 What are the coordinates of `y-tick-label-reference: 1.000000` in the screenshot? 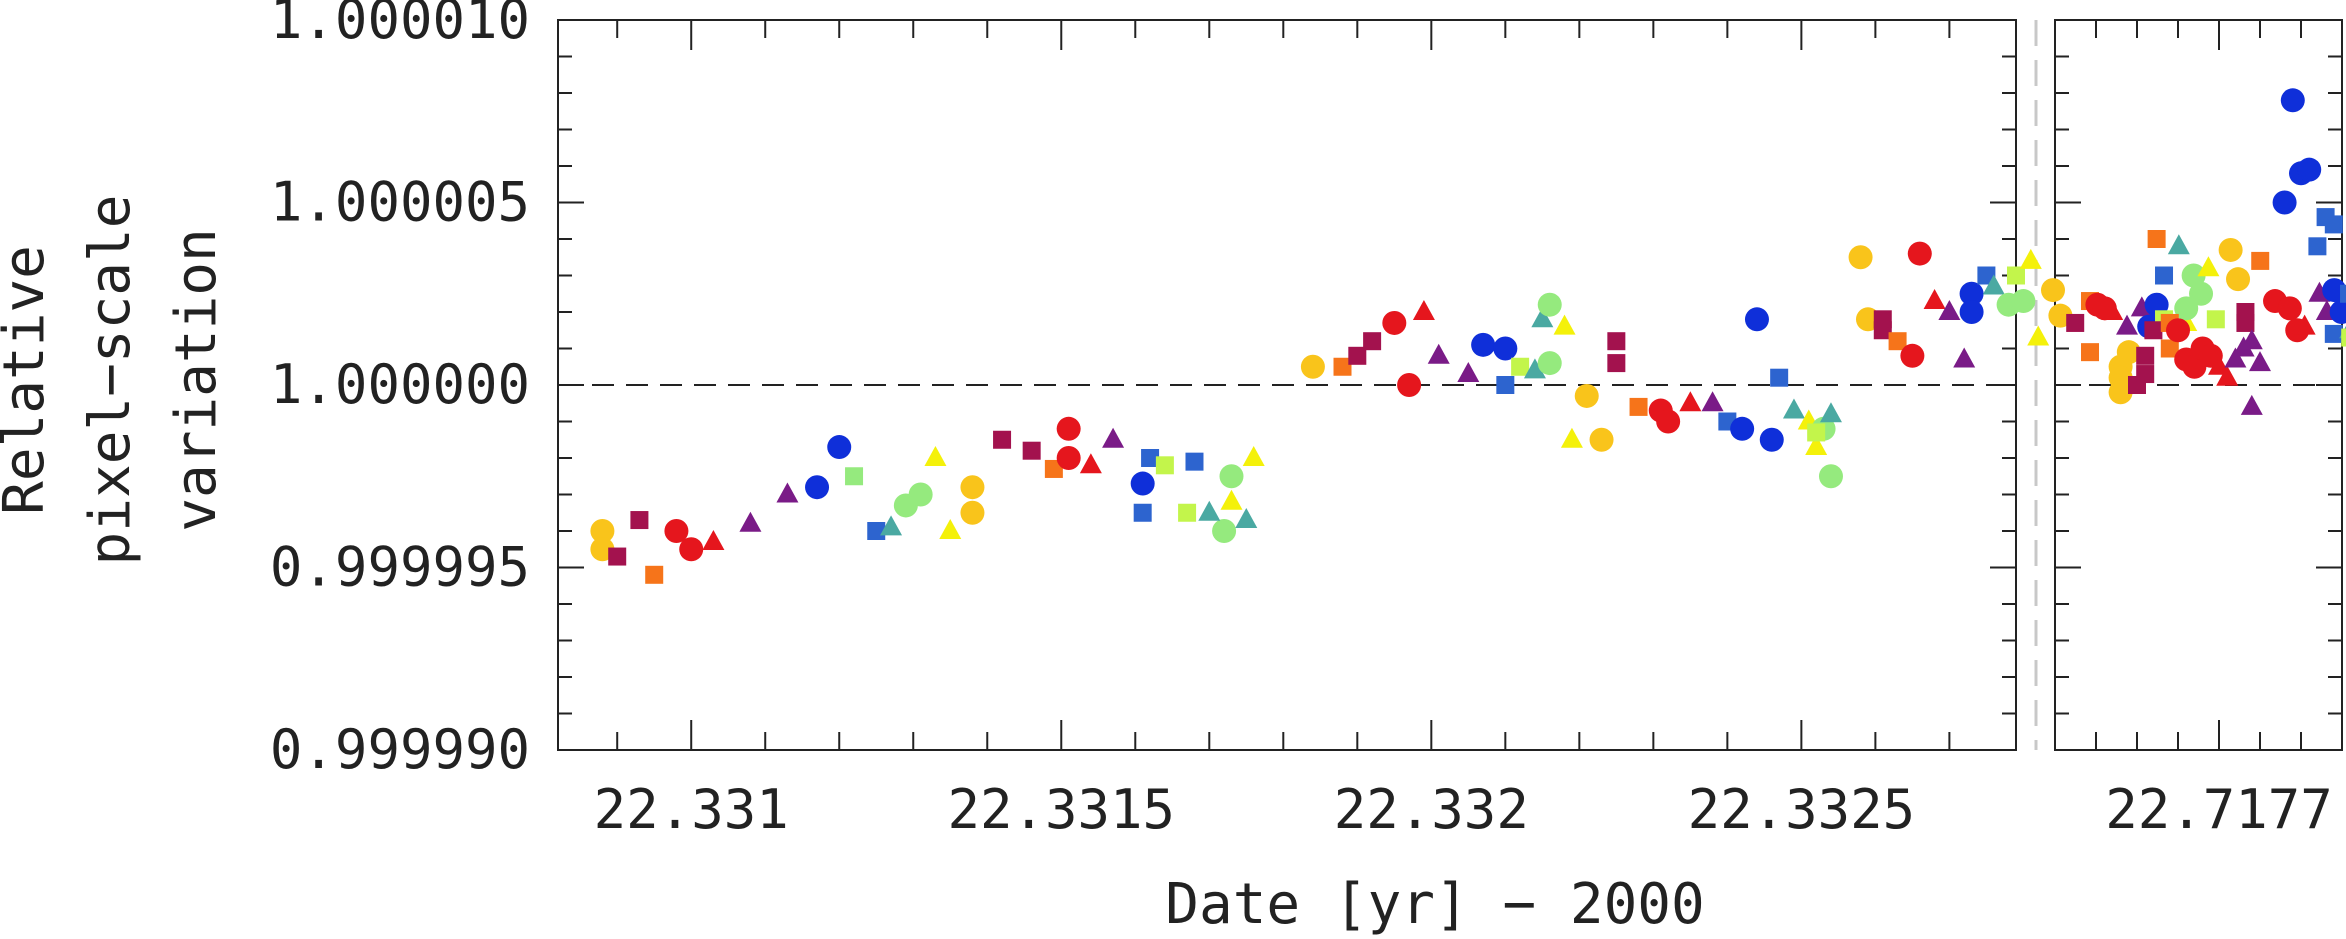 It's located at (400, 384).